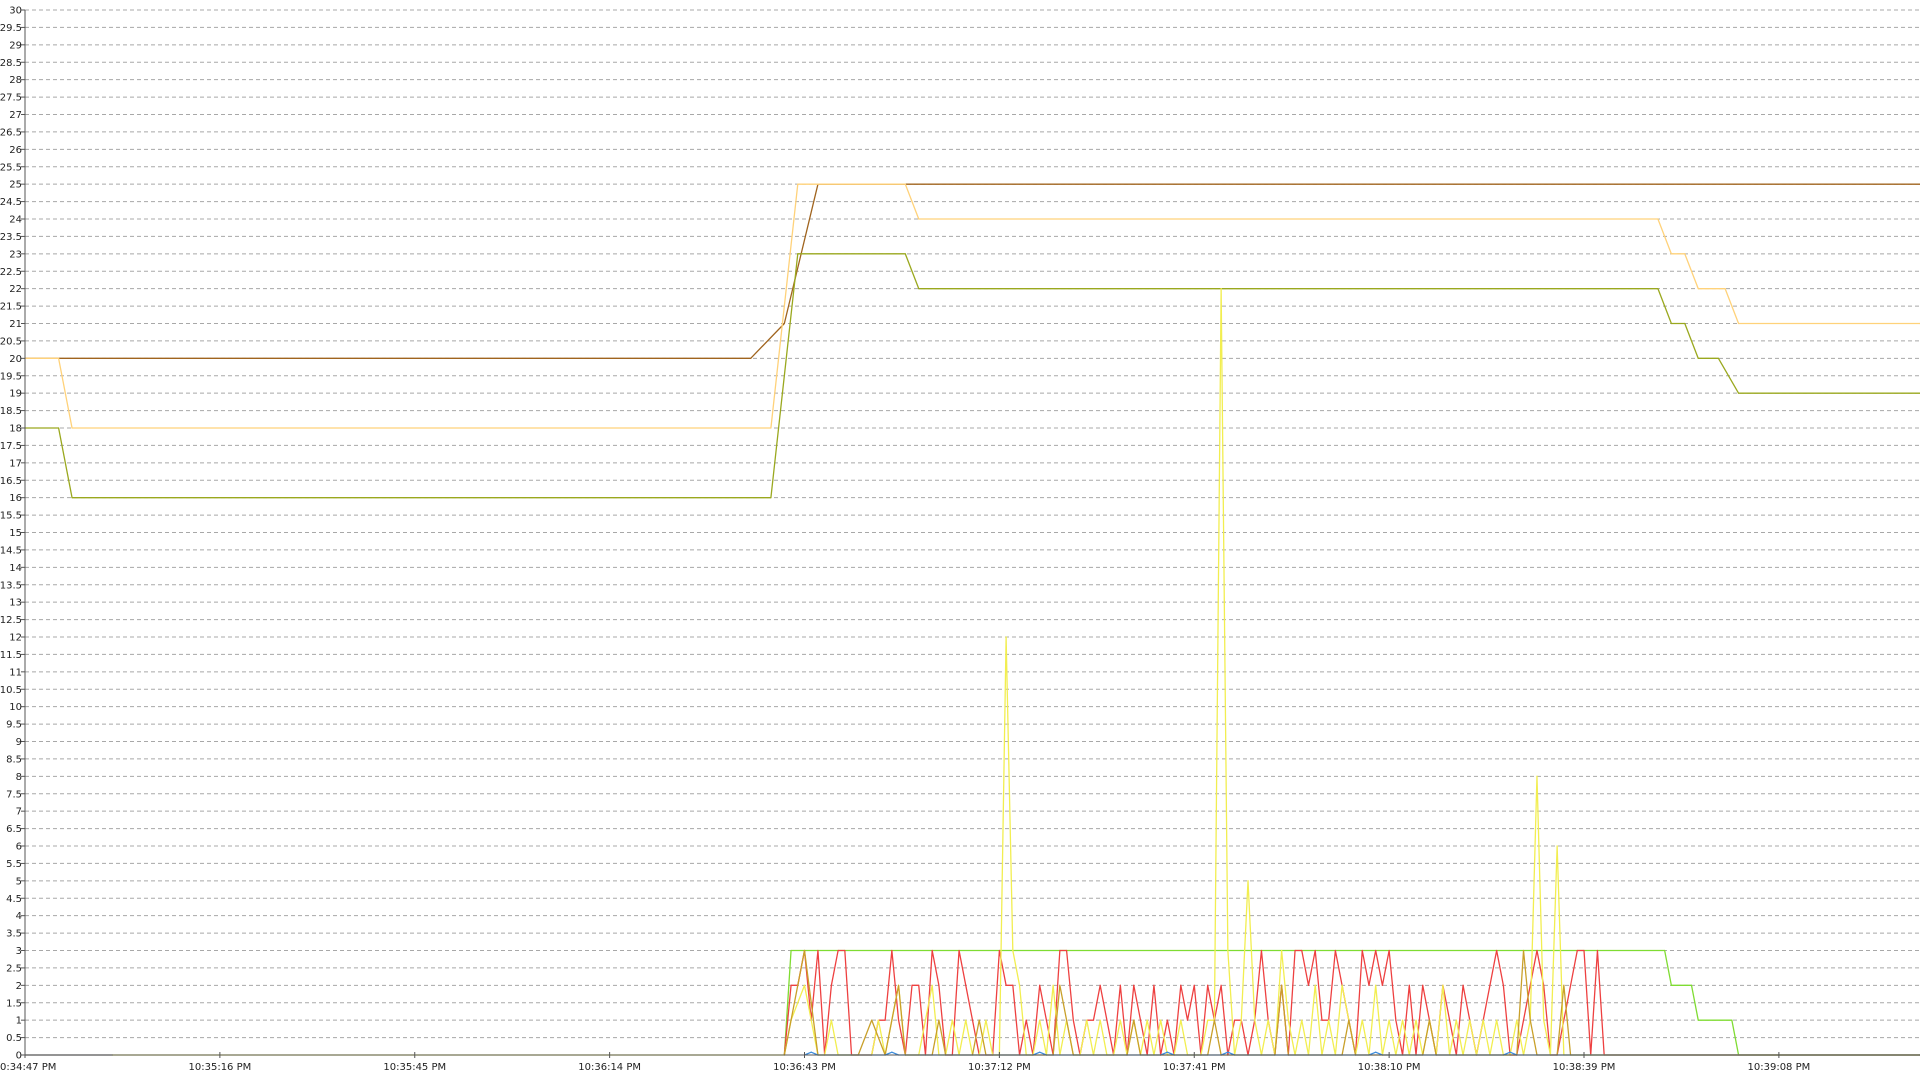 The height and width of the screenshot is (1084, 1920). I want to click on y-tick-label: 17, so click(15, 463).